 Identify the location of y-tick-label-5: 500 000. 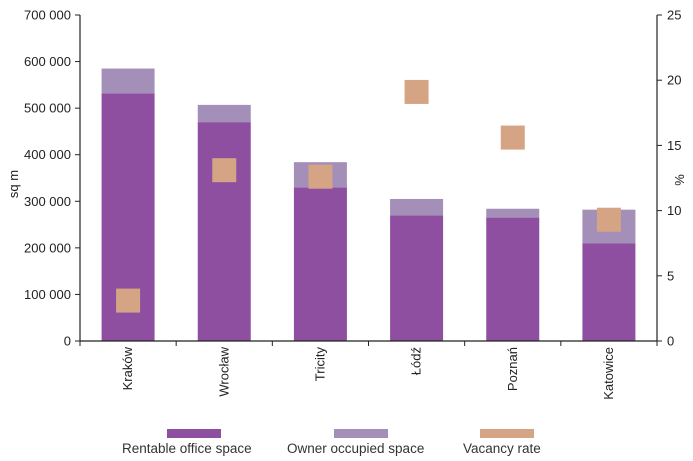
(47, 108).